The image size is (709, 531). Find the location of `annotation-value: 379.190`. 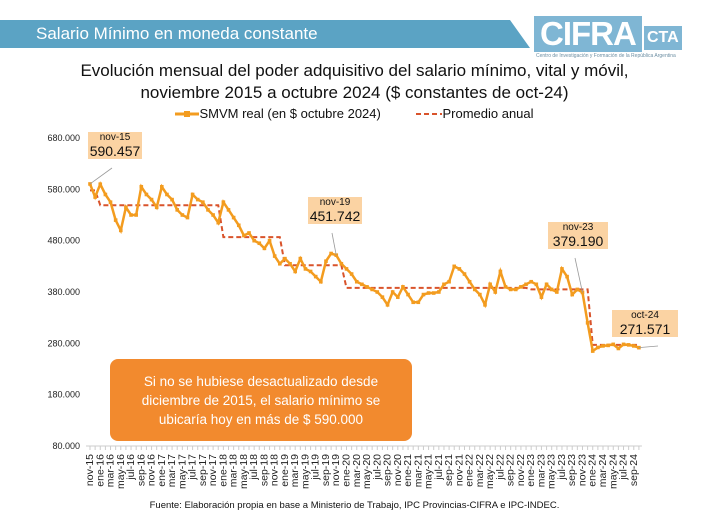

annotation-value: 379.190 is located at coordinates (578, 241).